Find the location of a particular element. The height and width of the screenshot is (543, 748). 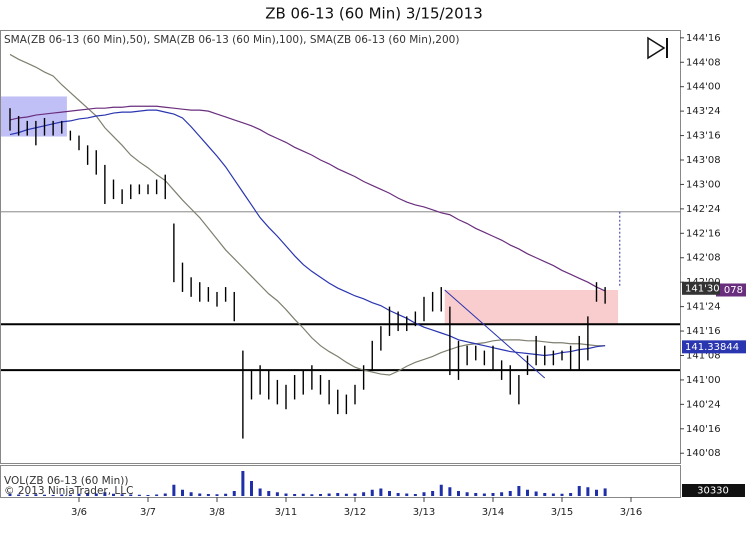

x-tick-label: 3/15 is located at coordinates (562, 512).